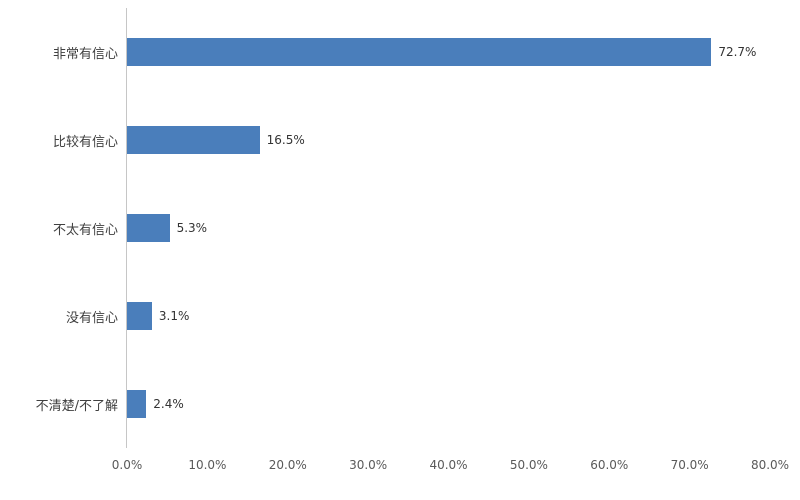  Describe the element at coordinates (174, 316) in the screenshot. I see `value-label: 3.1%` at that location.